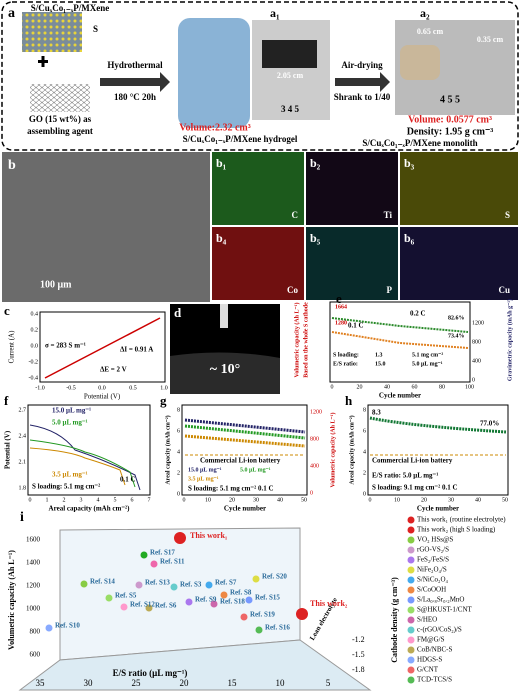 The height and width of the screenshot is (692, 520). What do you see at coordinates (60, 98) in the screenshot?
I see `go-sheet` at bounding box center [60, 98].